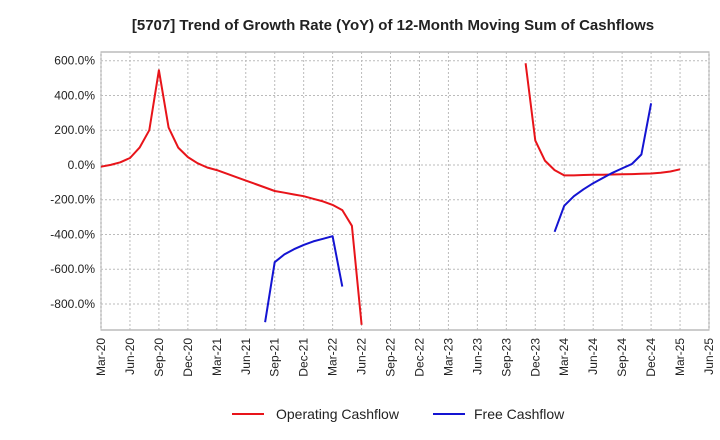 This screenshot has width=720, height=440. What do you see at coordinates (448, 357) in the screenshot?
I see `x-tick-label: Mar-23` at bounding box center [448, 357].